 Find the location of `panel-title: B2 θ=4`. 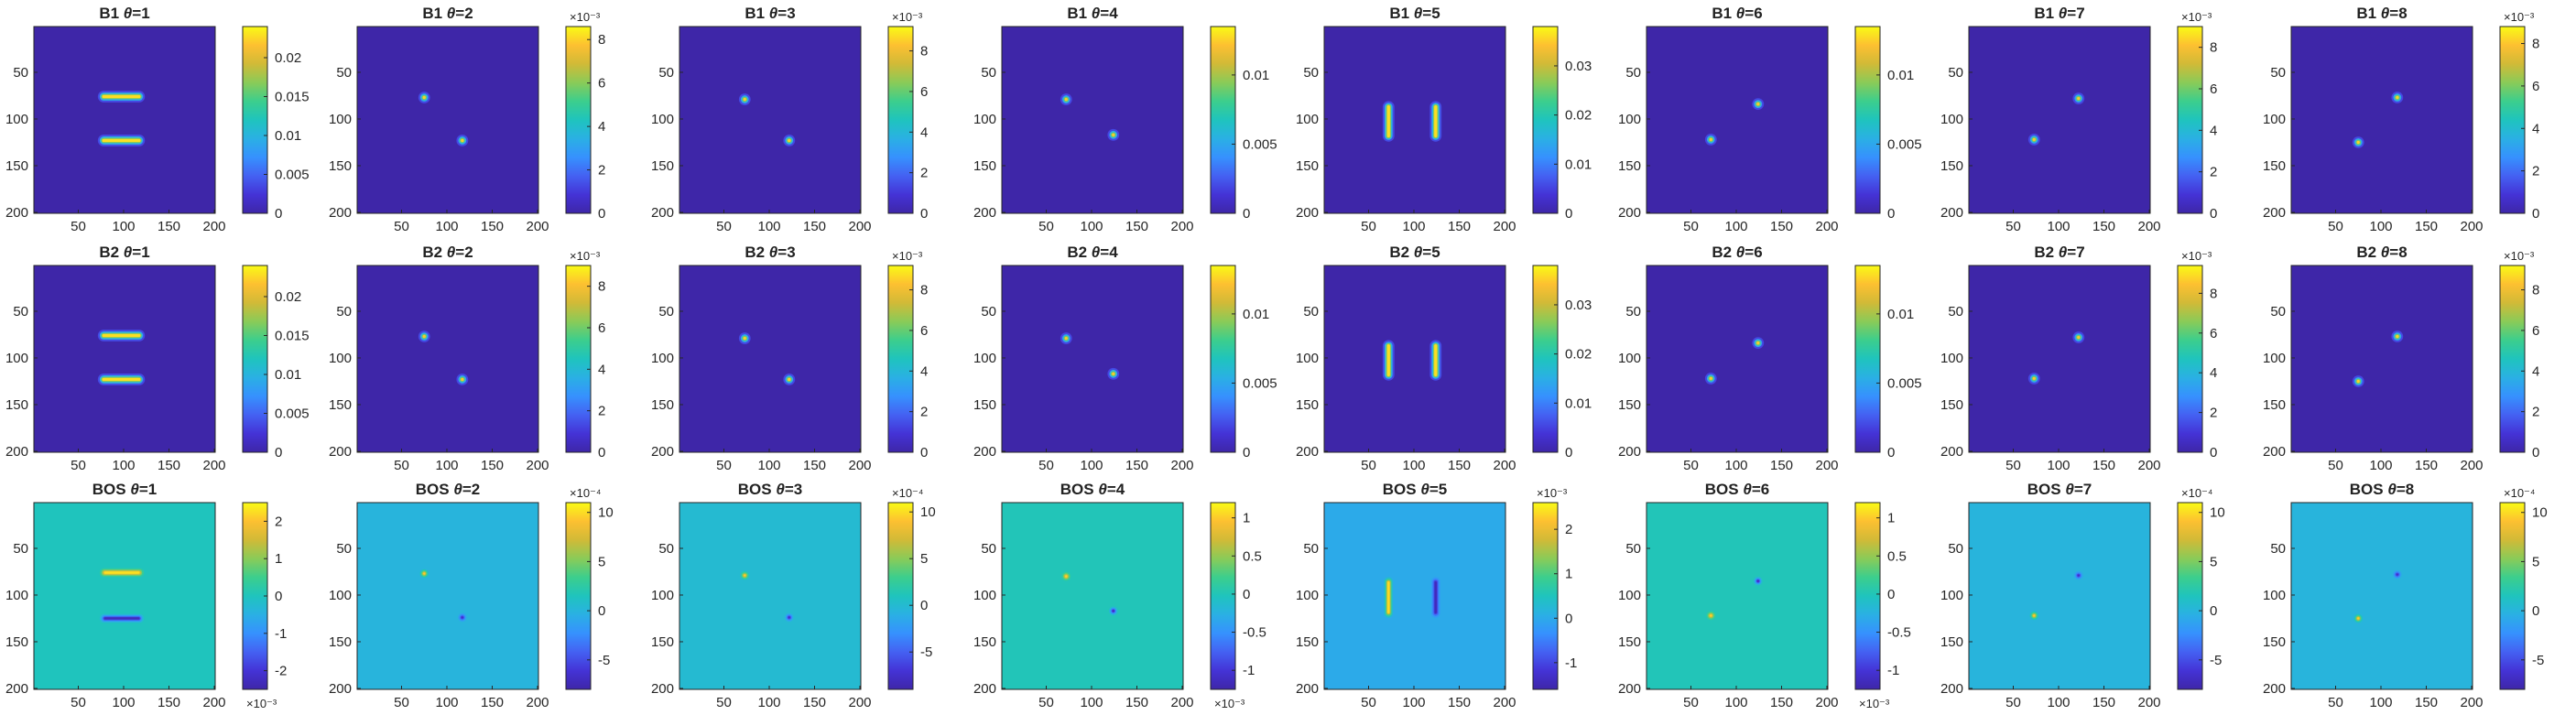

panel-title: B2 θ=4 is located at coordinates (1092, 252).